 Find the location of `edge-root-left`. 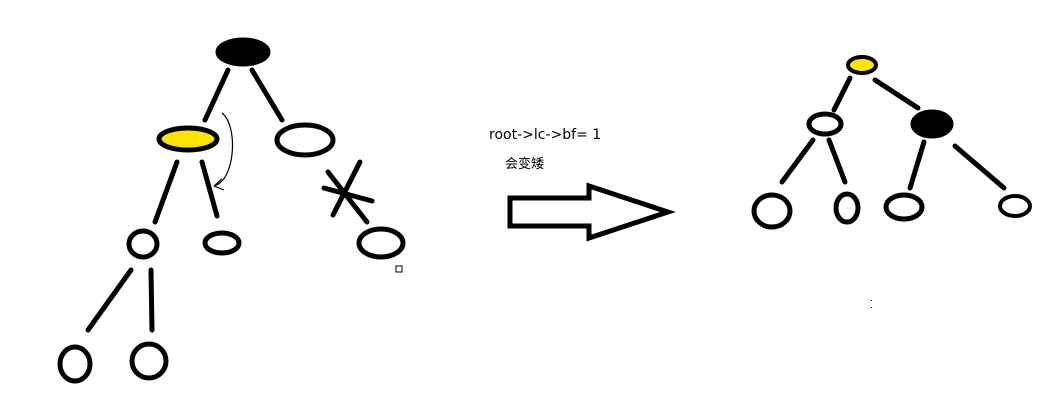

edge-root-left is located at coordinates (216, 95).